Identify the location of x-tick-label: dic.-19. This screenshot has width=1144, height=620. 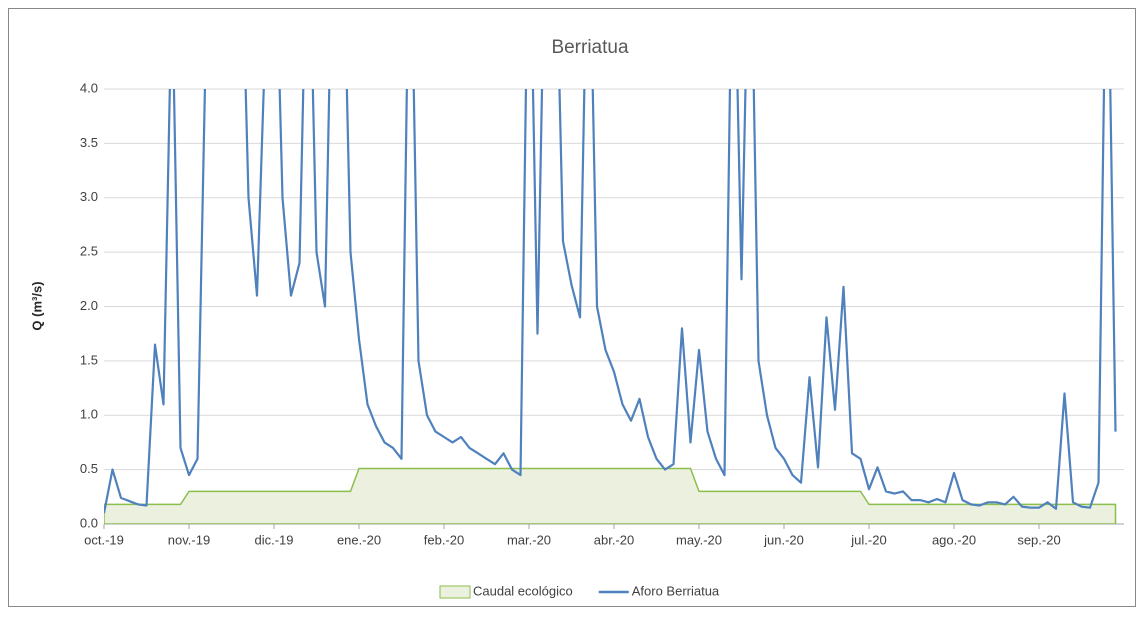
(273, 539).